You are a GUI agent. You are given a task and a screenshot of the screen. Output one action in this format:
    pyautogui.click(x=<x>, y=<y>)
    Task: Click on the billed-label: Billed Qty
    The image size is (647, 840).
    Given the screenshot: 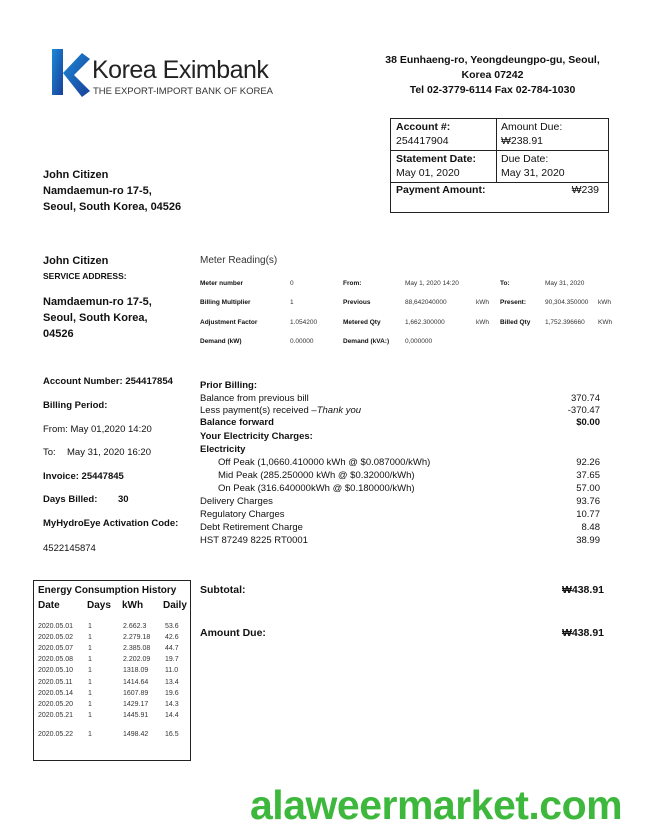 What is the action you would take?
    pyautogui.click(x=515, y=322)
    